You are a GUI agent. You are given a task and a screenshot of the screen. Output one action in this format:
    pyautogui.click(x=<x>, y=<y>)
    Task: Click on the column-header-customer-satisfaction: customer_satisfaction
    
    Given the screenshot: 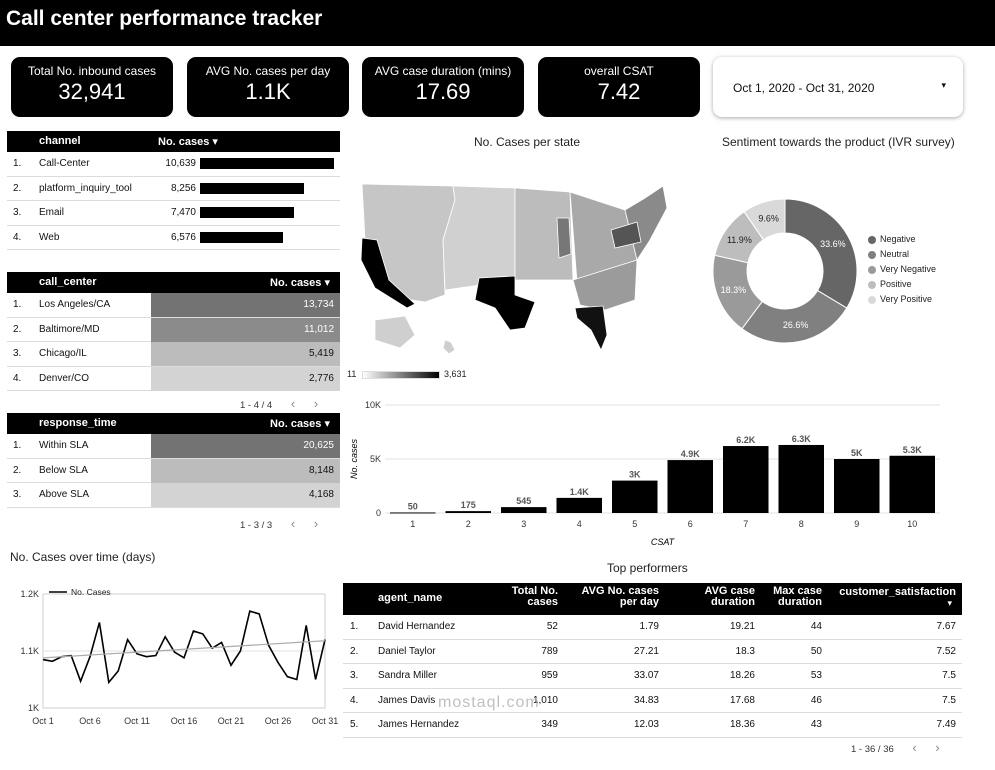 What is the action you would take?
    pyautogui.click(x=897, y=592)
    